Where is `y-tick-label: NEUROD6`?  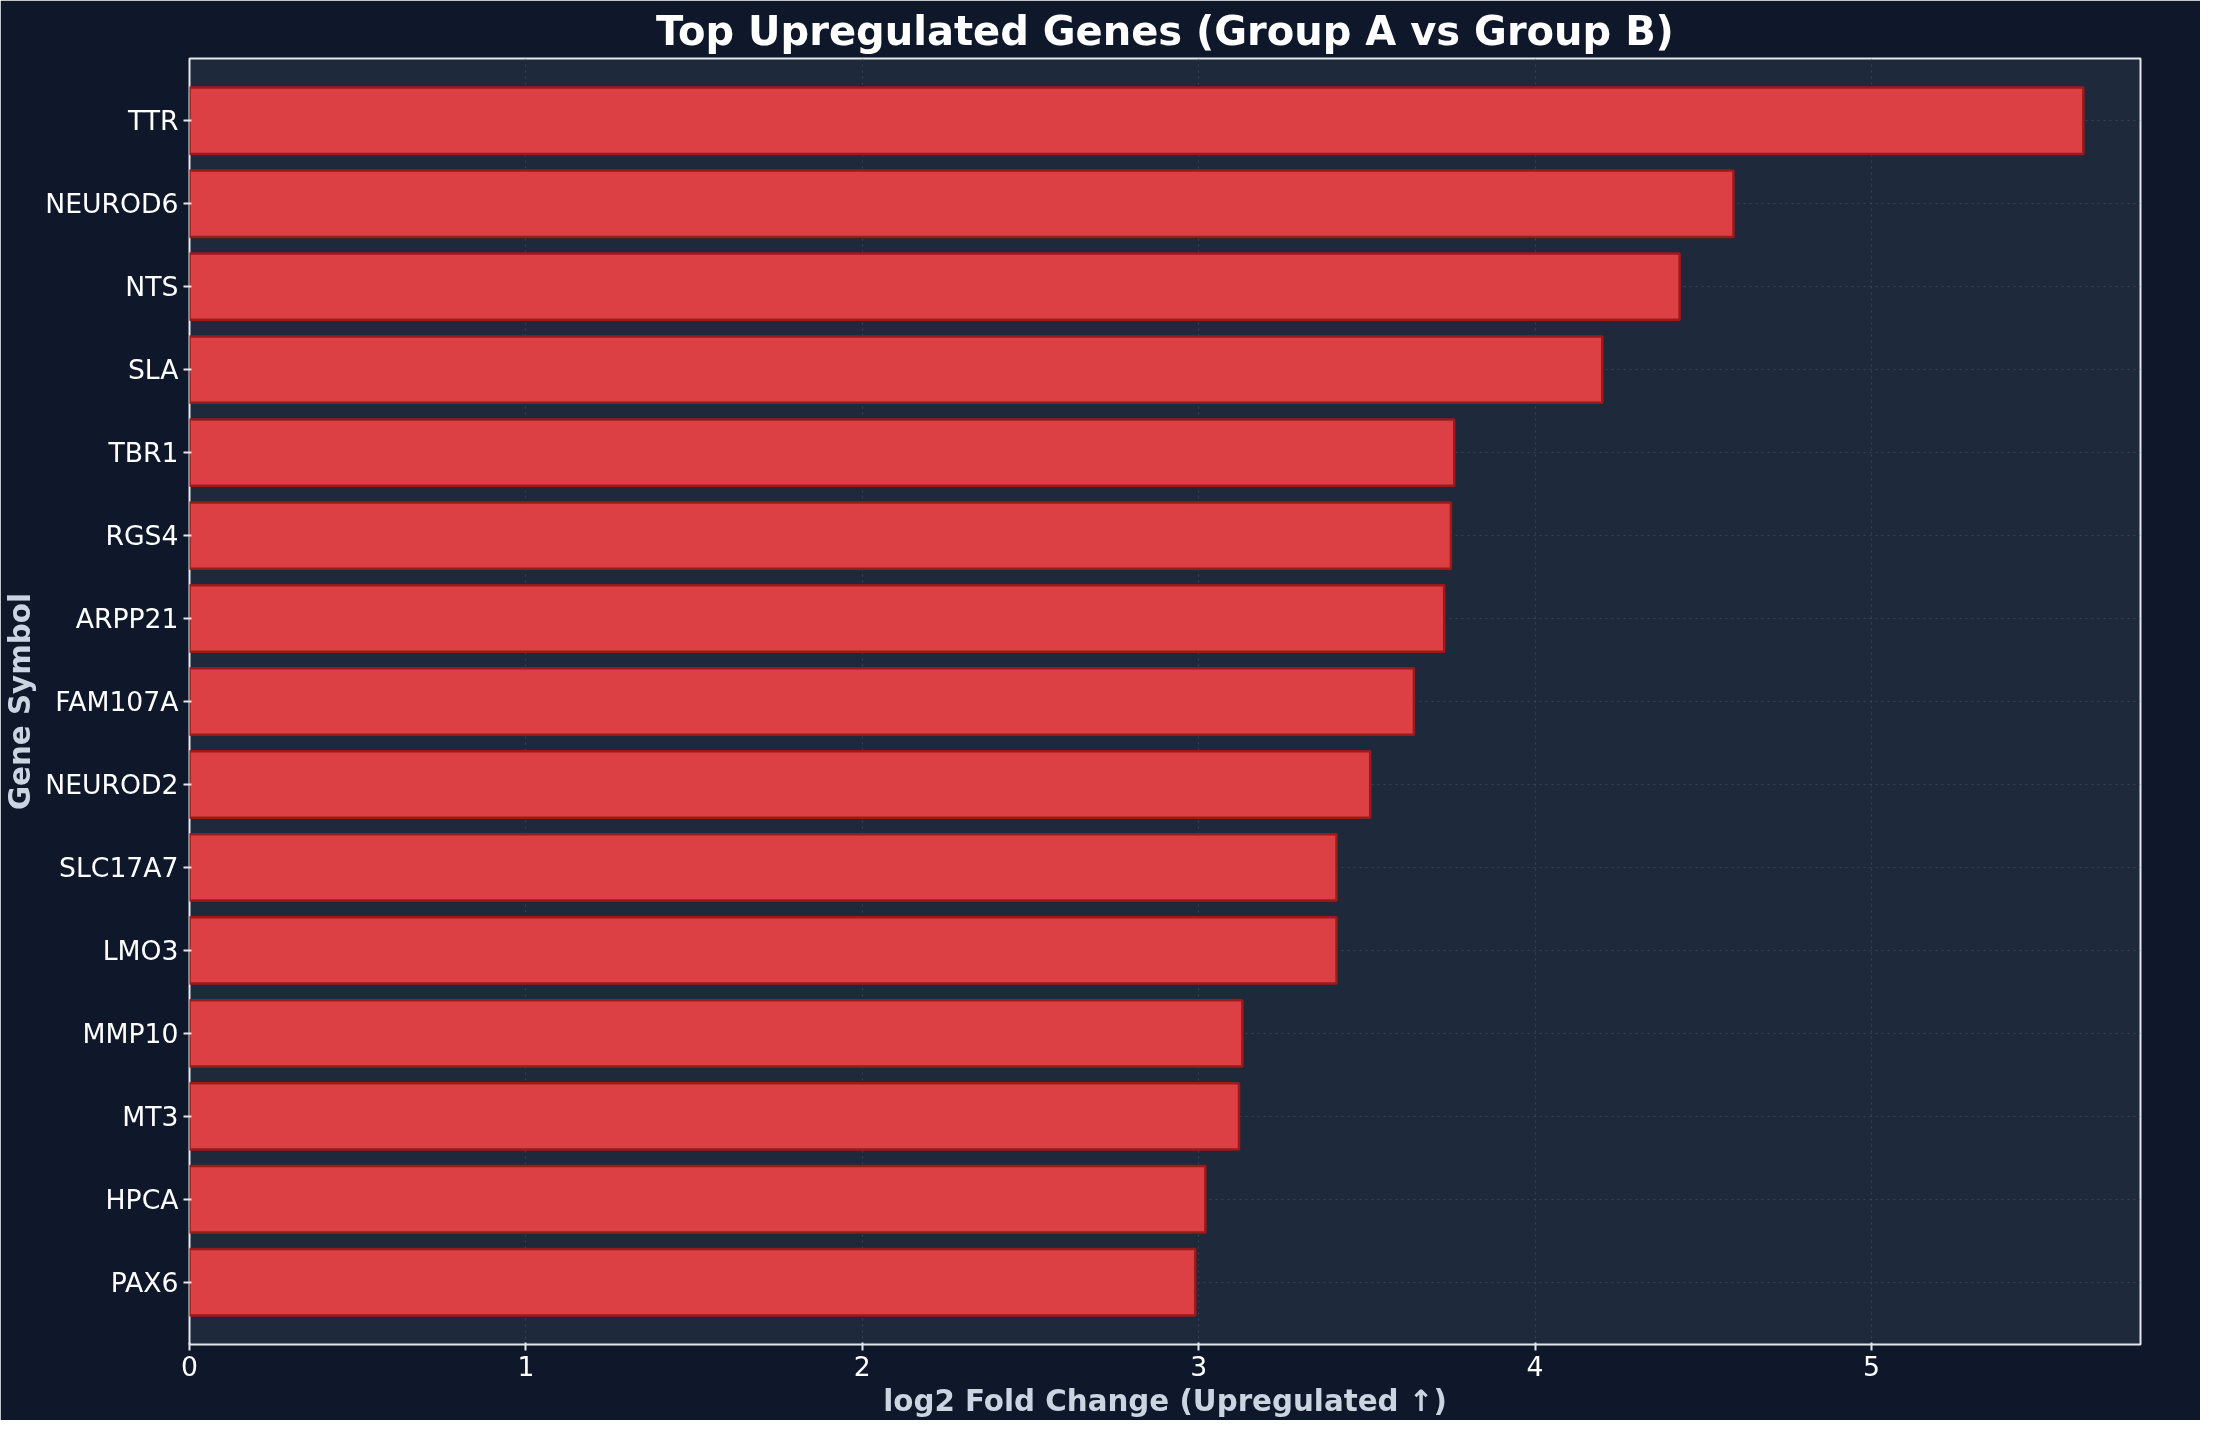 y-tick-label: NEUROD6 is located at coordinates (112, 204).